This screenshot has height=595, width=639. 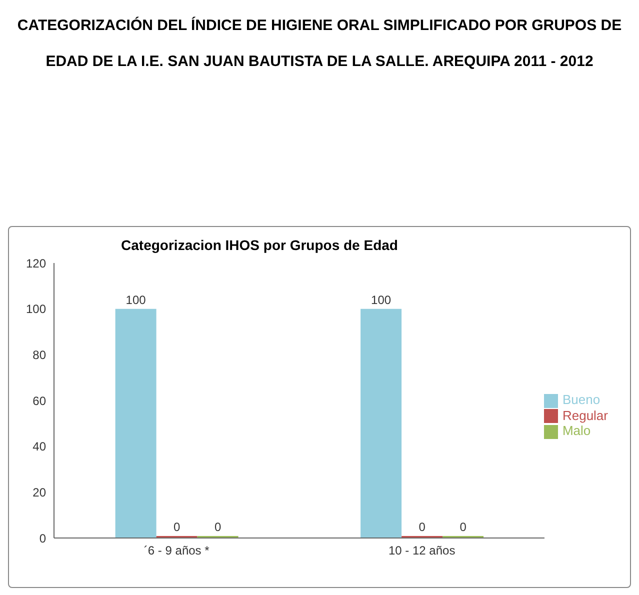 I want to click on chart-title: CATEGORIZACIÓN DEL ÍNDICE DE HIGIENE ORAL SIMPLIFICADO POR GRUPOS DE EDAD DE LA I.E. SAN JUAN BAUTISTA DE LA SALLE. AREQUIPA 2011 - 2012, so click(x=319, y=43).